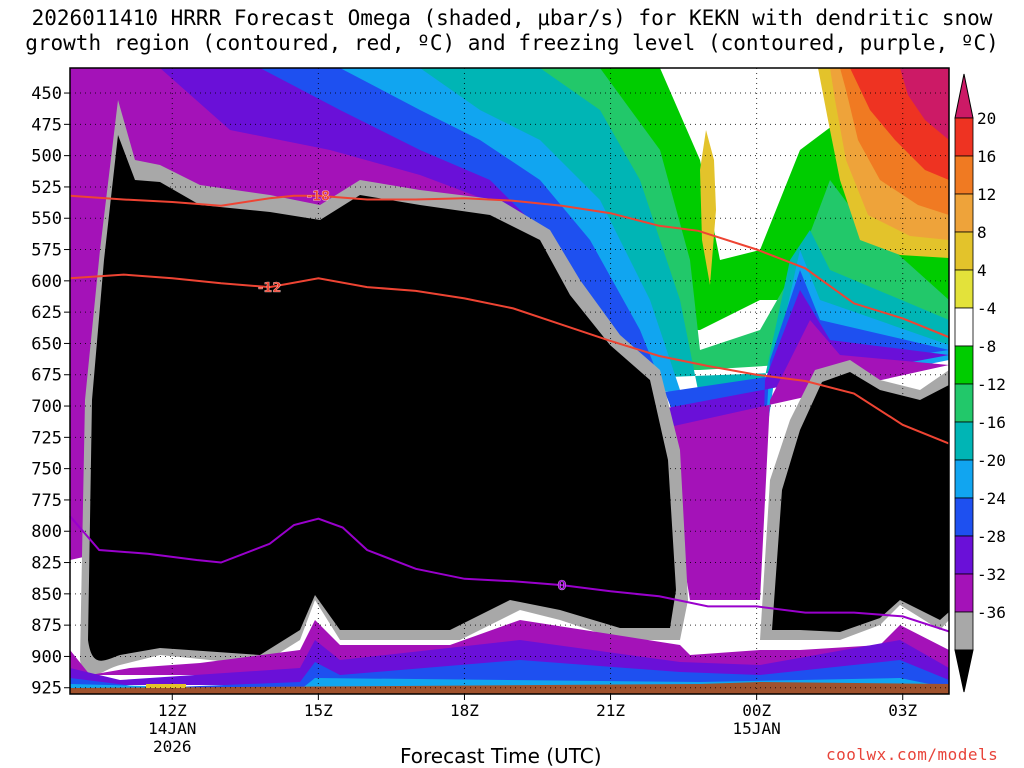 The width and height of the screenshot is (1024, 768). Describe the element at coordinates (46, 251) in the screenshot. I see `y-tick-label: 575` at that location.